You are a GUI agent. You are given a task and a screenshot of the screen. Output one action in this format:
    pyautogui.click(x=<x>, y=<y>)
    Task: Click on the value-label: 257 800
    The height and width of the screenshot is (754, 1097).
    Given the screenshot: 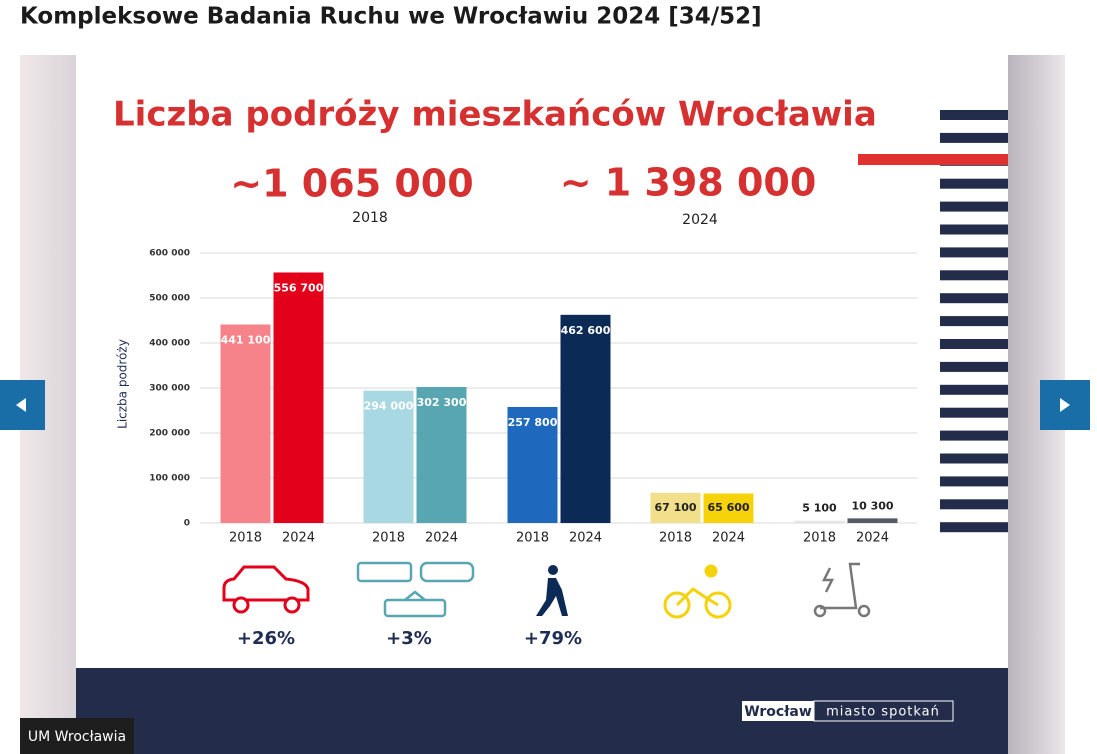 What is the action you would take?
    pyautogui.click(x=533, y=422)
    